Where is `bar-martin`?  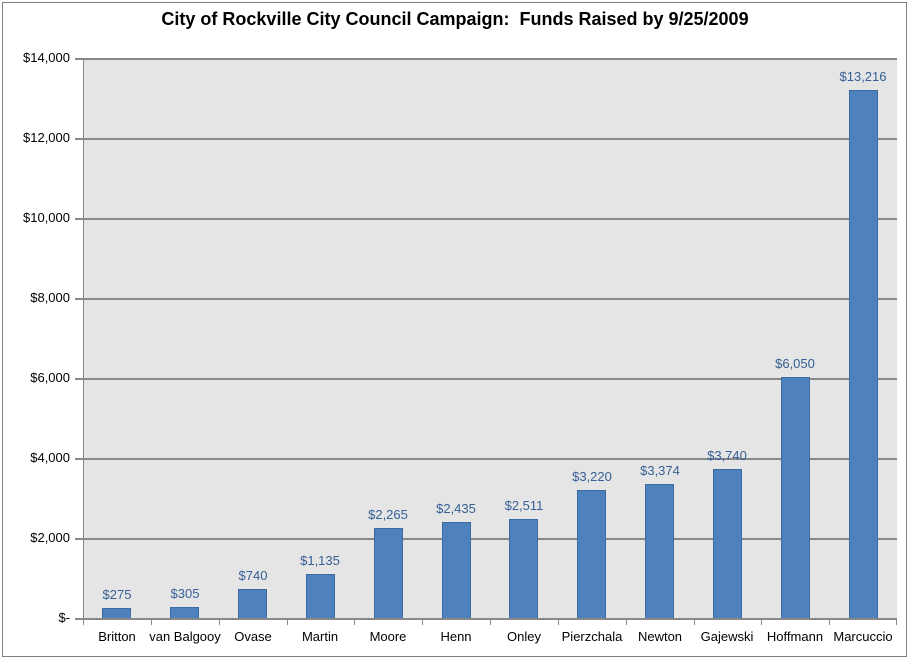 bar-martin is located at coordinates (320, 596).